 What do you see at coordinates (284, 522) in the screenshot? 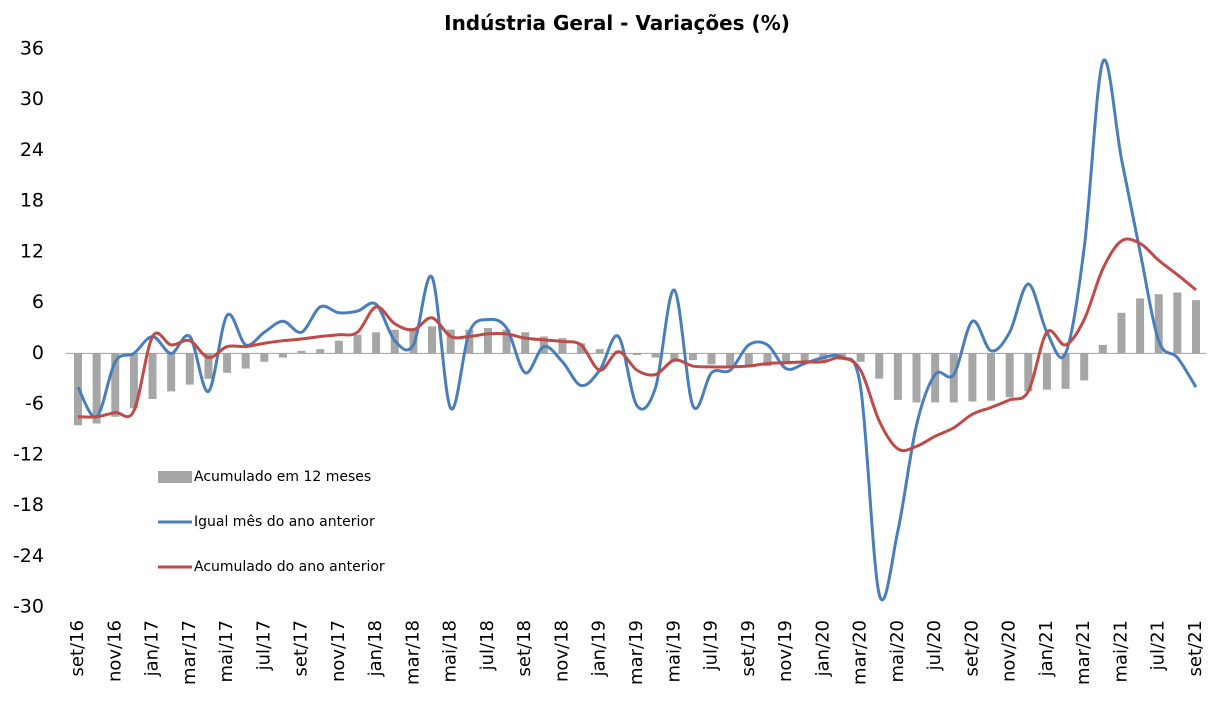
I see `legend-label: Igual mês do ano anterior` at bounding box center [284, 522].